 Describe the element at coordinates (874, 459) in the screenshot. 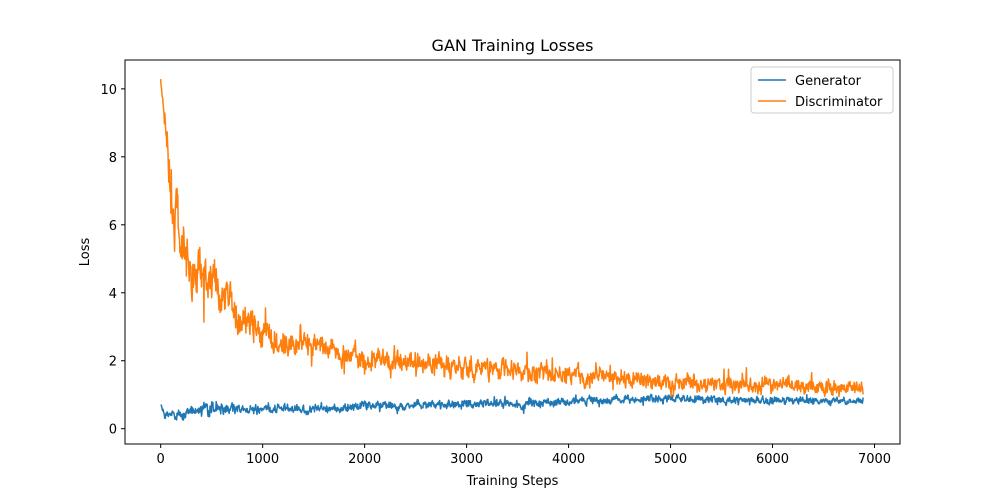

I see `x-tick-label: 7000` at that location.